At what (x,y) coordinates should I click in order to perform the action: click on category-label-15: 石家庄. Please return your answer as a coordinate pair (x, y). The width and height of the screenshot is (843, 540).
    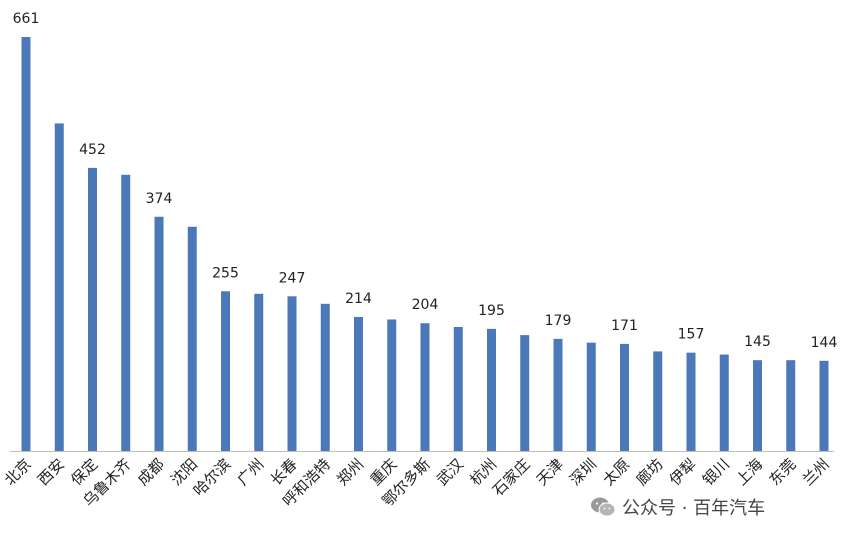
    Looking at the image, I should click on (511, 477).